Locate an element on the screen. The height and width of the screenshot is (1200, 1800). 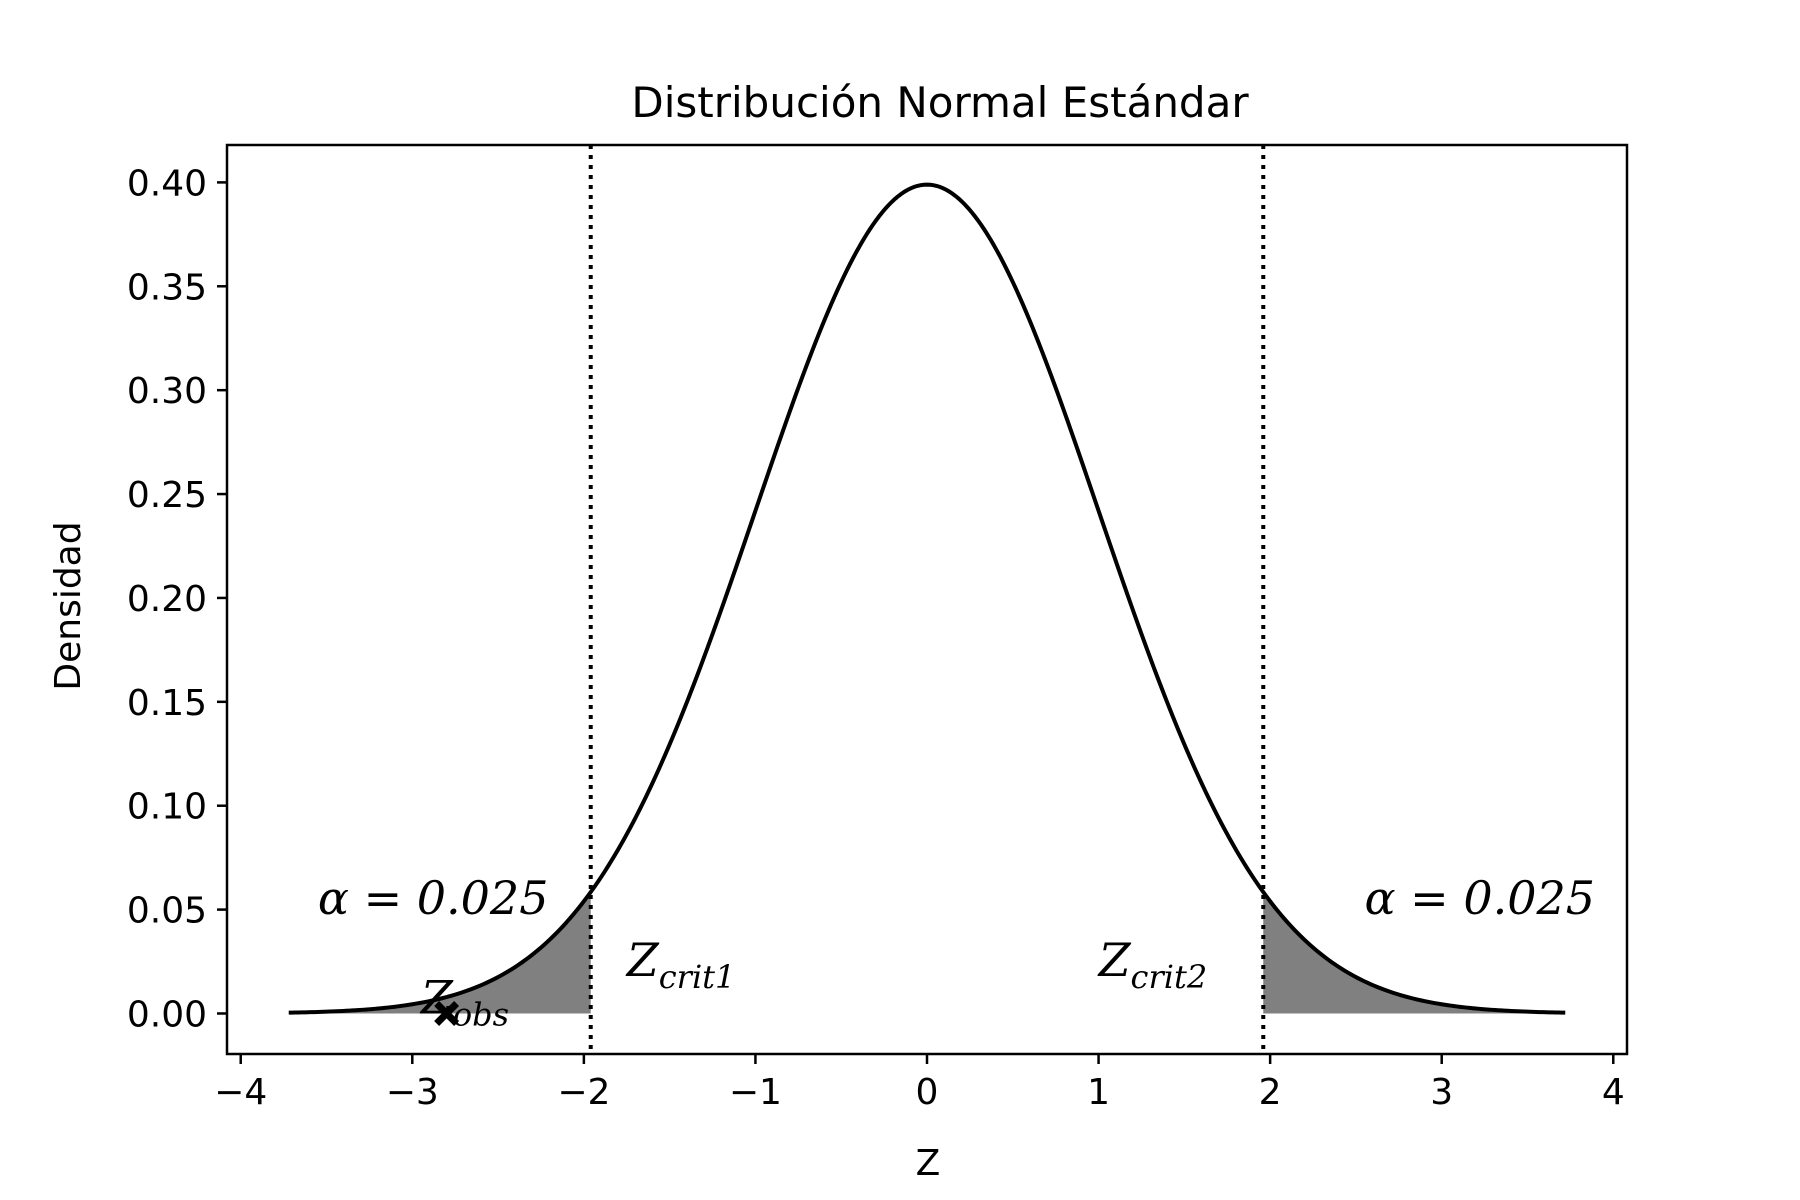
x-tick-label: −1 is located at coordinates (755, 1092).